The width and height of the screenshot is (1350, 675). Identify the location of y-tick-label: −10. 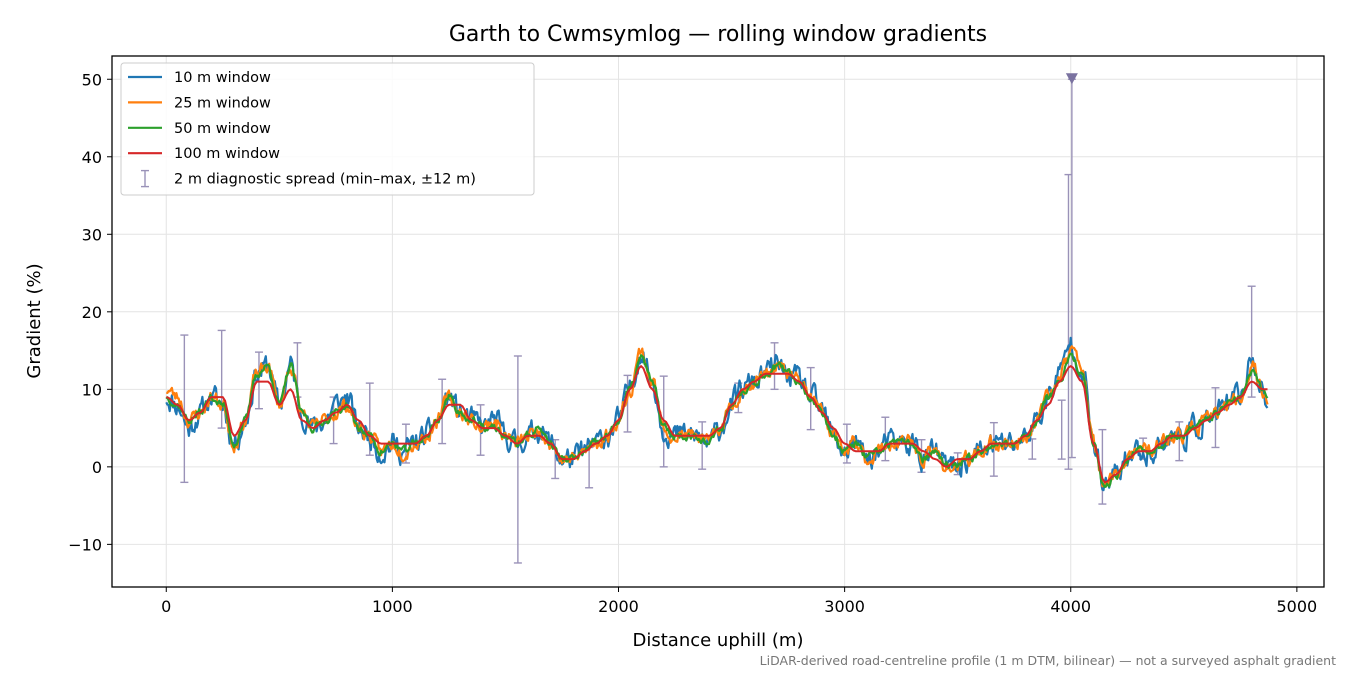
(85, 544).